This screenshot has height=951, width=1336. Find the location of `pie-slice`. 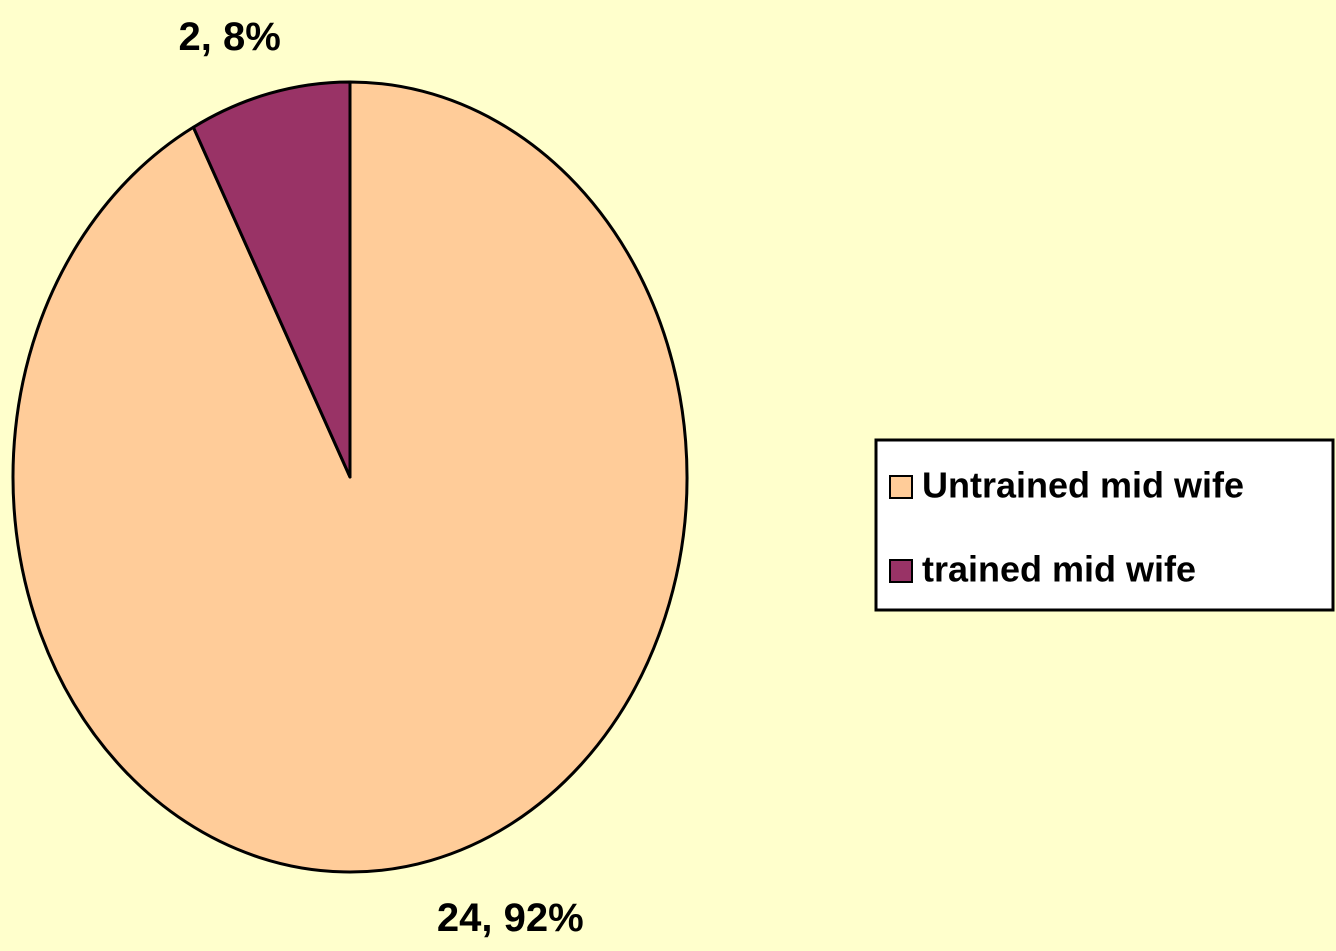

pie-slice is located at coordinates (271, 279).